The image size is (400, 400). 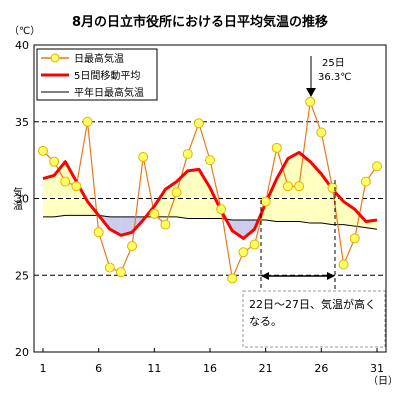 I want to click on peak-value-label: 36.3℃, so click(x=335, y=77).